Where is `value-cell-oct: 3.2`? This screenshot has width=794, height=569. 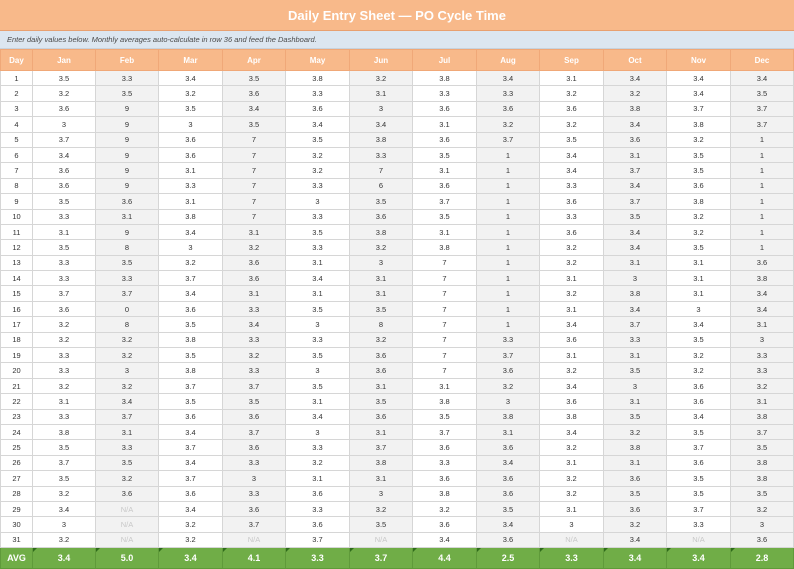 value-cell-oct: 3.2 is located at coordinates (635, 93).